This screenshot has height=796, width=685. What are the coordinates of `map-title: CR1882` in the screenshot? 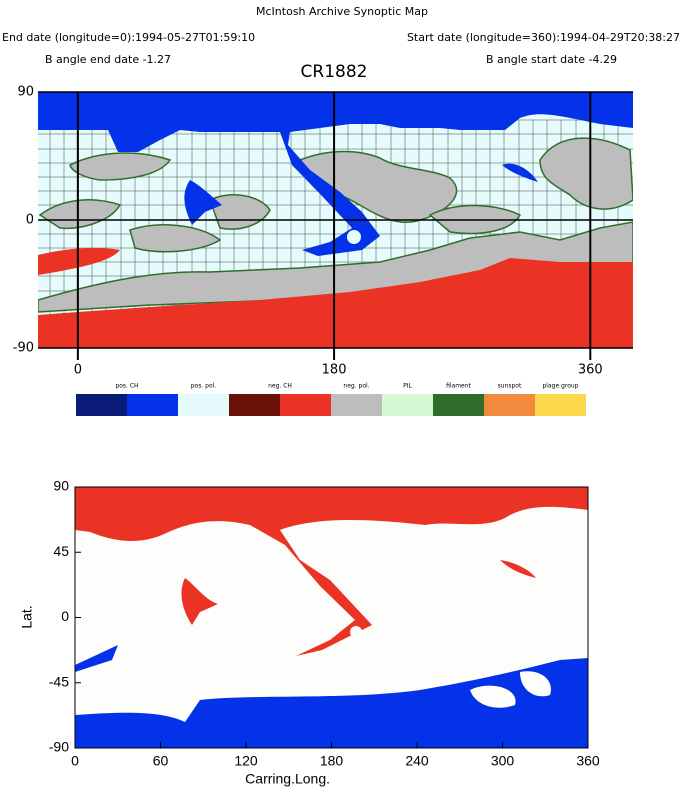 It's located at (334, 72).